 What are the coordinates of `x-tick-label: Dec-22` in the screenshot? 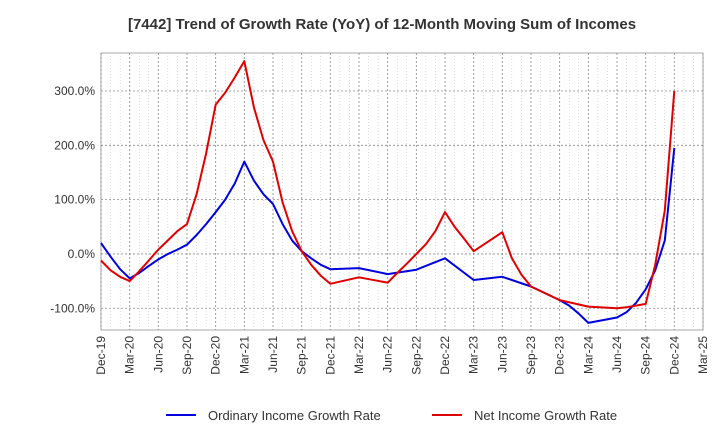 It's located at (445, 355).